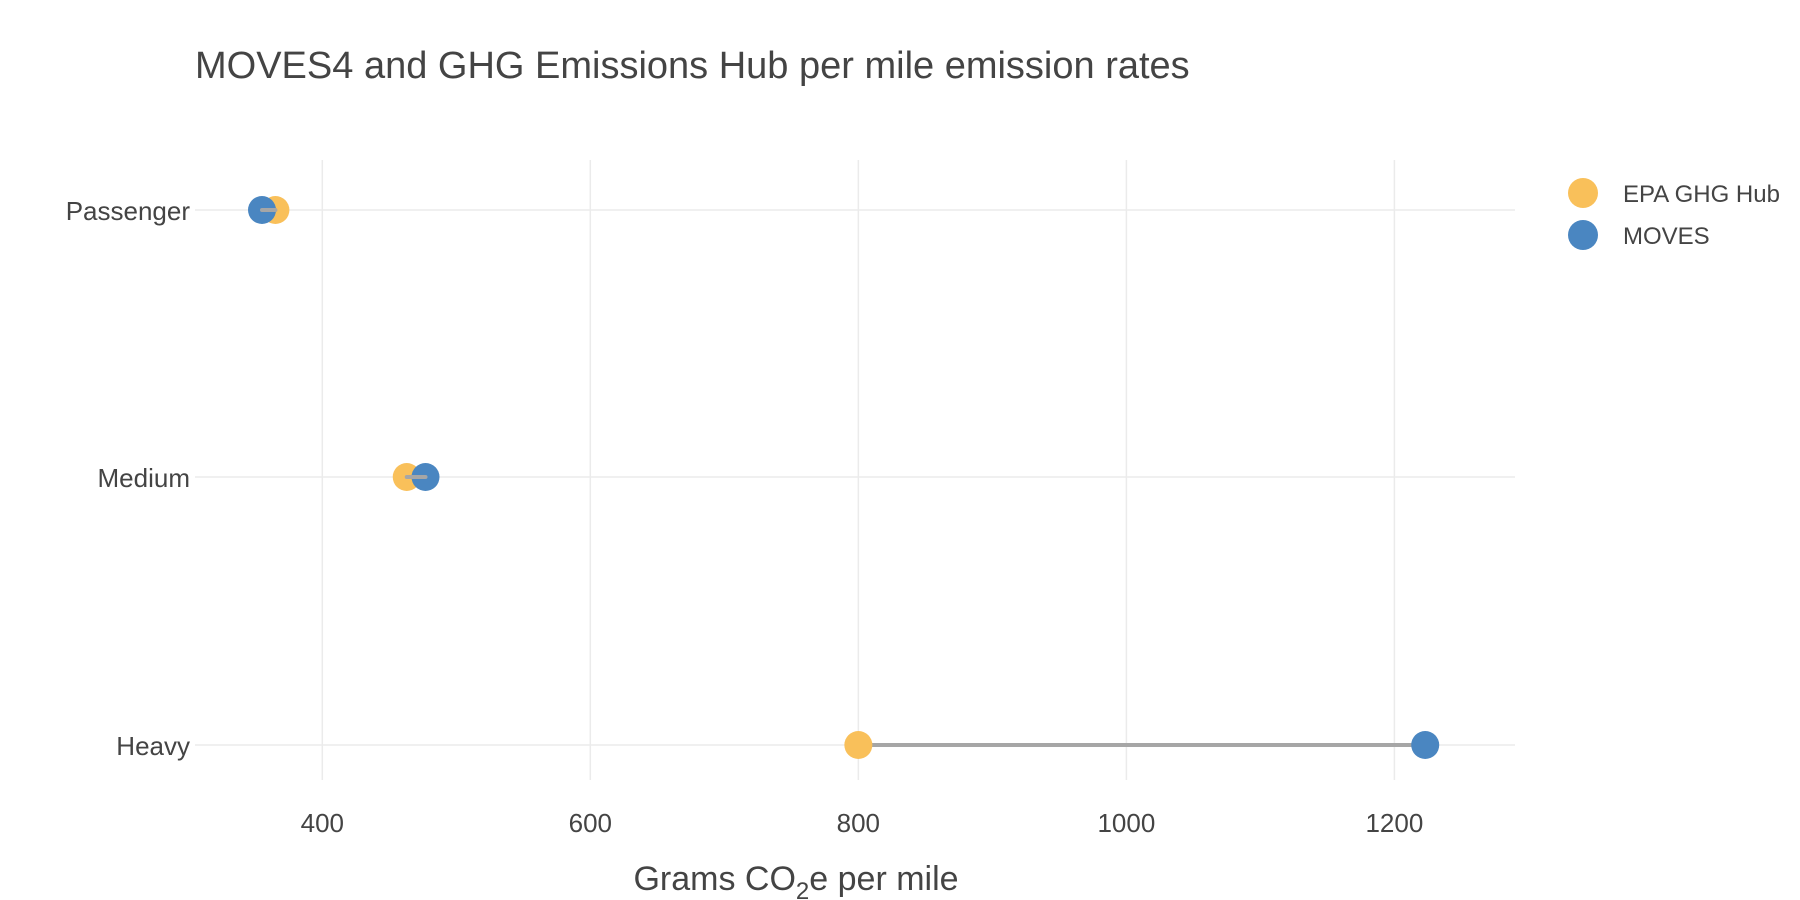 Image resolution: width=1800 pixels, height=900 pixels. Describe the element at coordinates (858, 823) in the screenshot. I see `x-tick-label: 800` at that location.